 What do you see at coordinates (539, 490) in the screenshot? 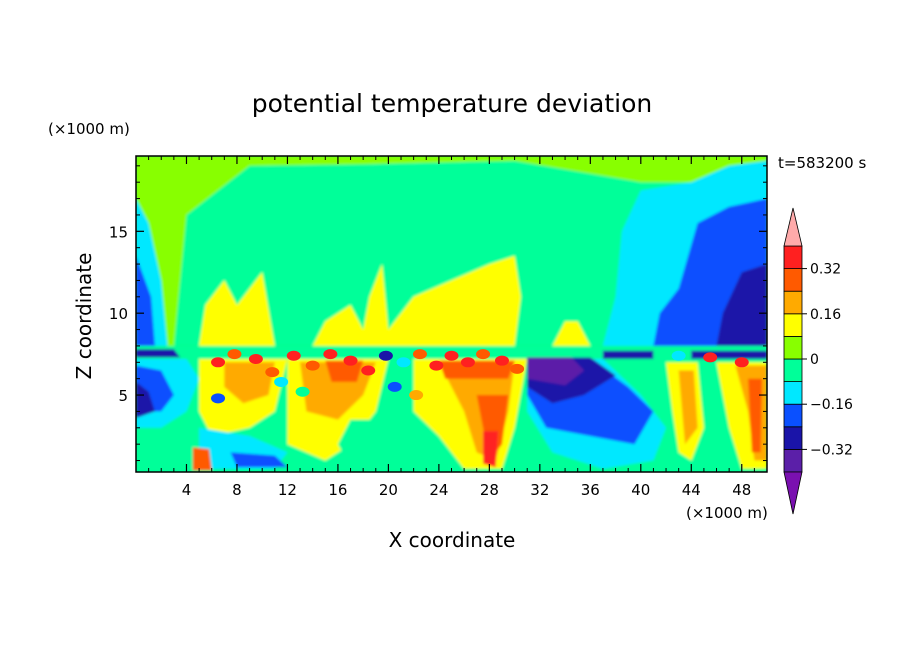
I see `x-tick-label: 32` at bounding box center [539, 490].